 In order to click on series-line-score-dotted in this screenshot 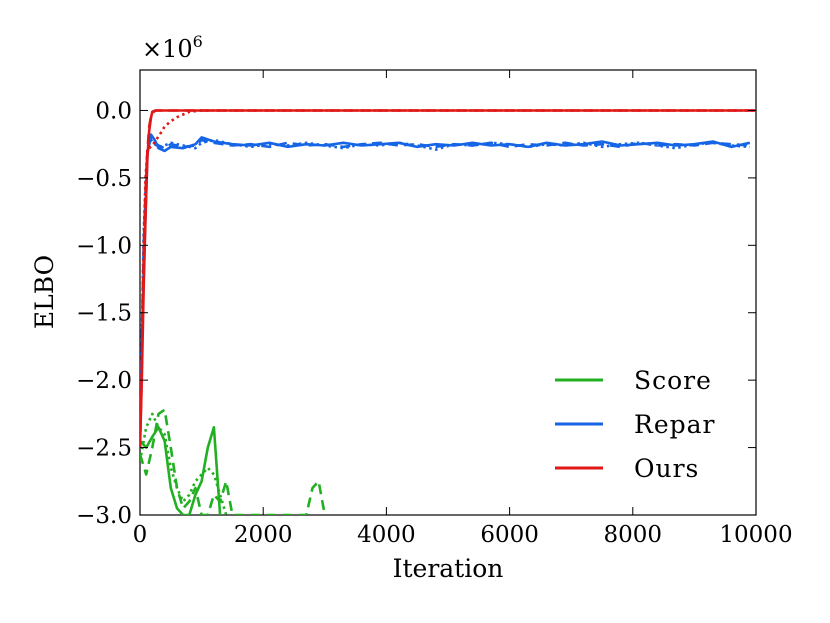, I will do `click(184, 463)`.